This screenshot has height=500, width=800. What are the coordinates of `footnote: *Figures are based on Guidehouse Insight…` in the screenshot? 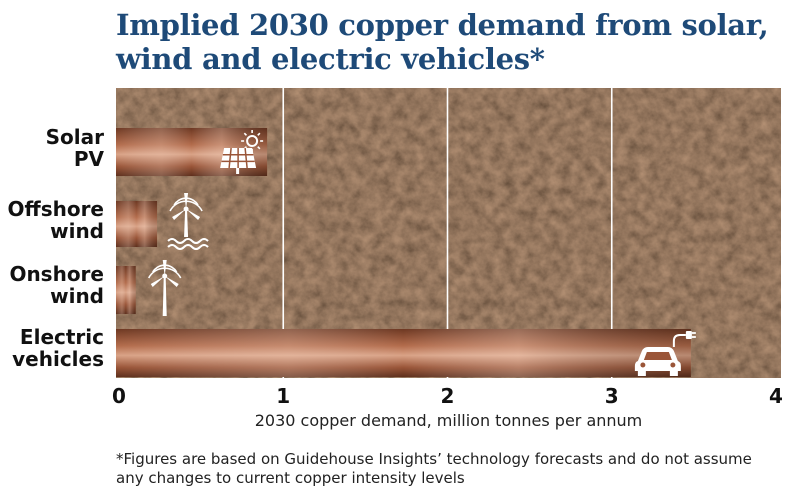 It's located at (456, 469).